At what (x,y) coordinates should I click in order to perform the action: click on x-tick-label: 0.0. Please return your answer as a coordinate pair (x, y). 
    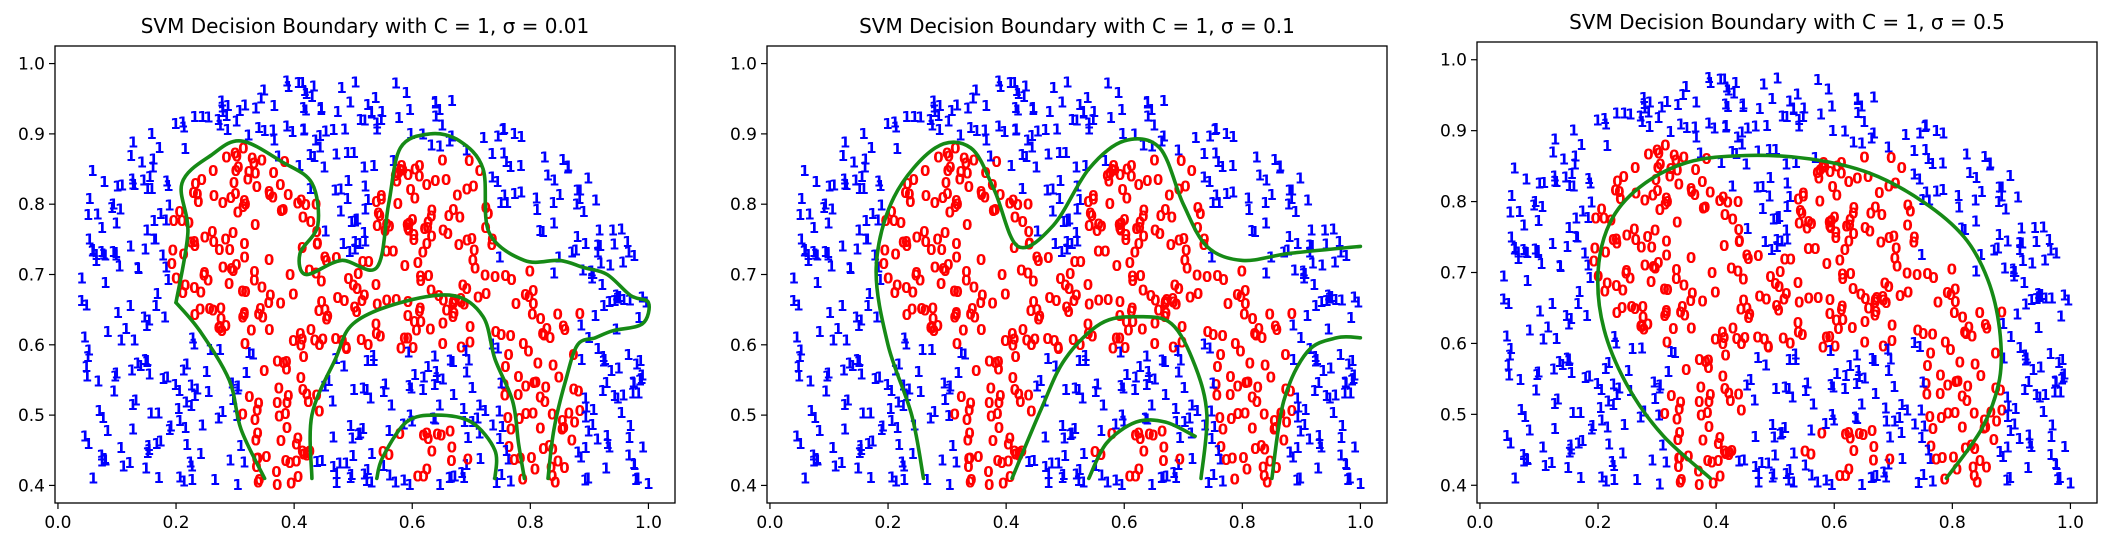
    Looking at the image, I should click on (769, 523).